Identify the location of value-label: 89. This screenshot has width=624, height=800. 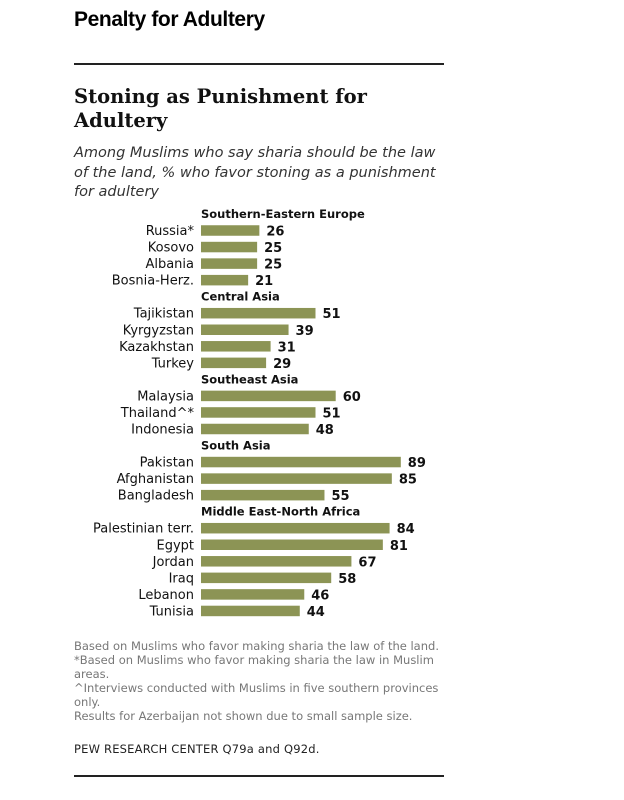
(417, 463).